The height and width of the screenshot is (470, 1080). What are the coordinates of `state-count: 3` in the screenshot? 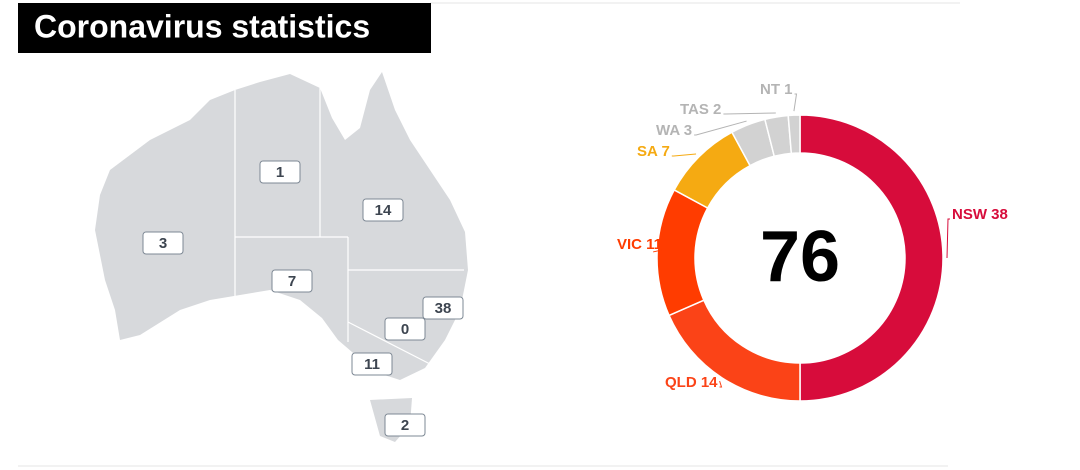 It's located at (163, 243).